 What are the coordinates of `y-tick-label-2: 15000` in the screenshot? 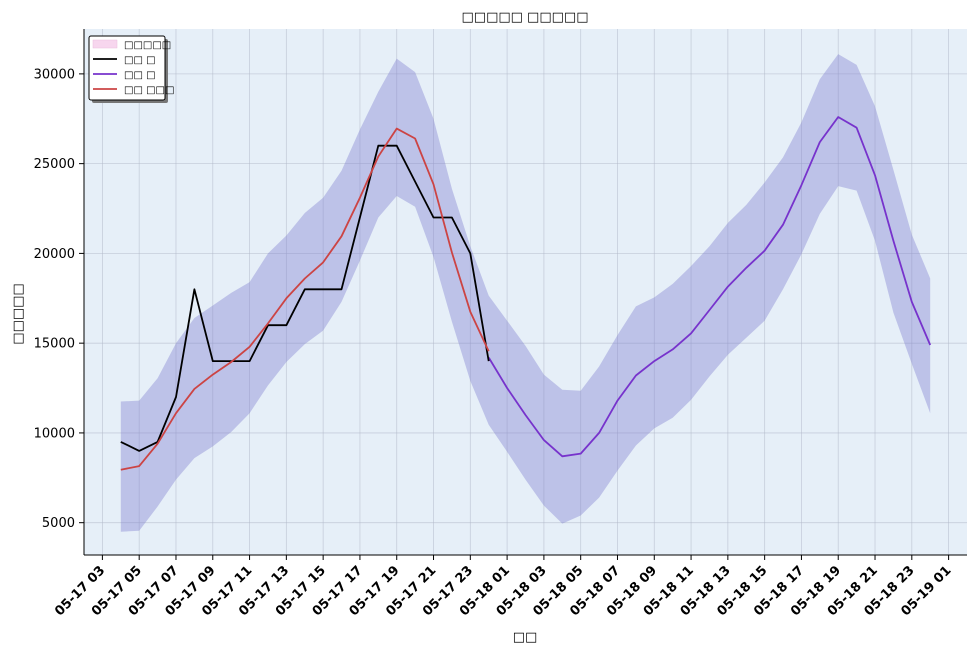 It's located at (54, 344).